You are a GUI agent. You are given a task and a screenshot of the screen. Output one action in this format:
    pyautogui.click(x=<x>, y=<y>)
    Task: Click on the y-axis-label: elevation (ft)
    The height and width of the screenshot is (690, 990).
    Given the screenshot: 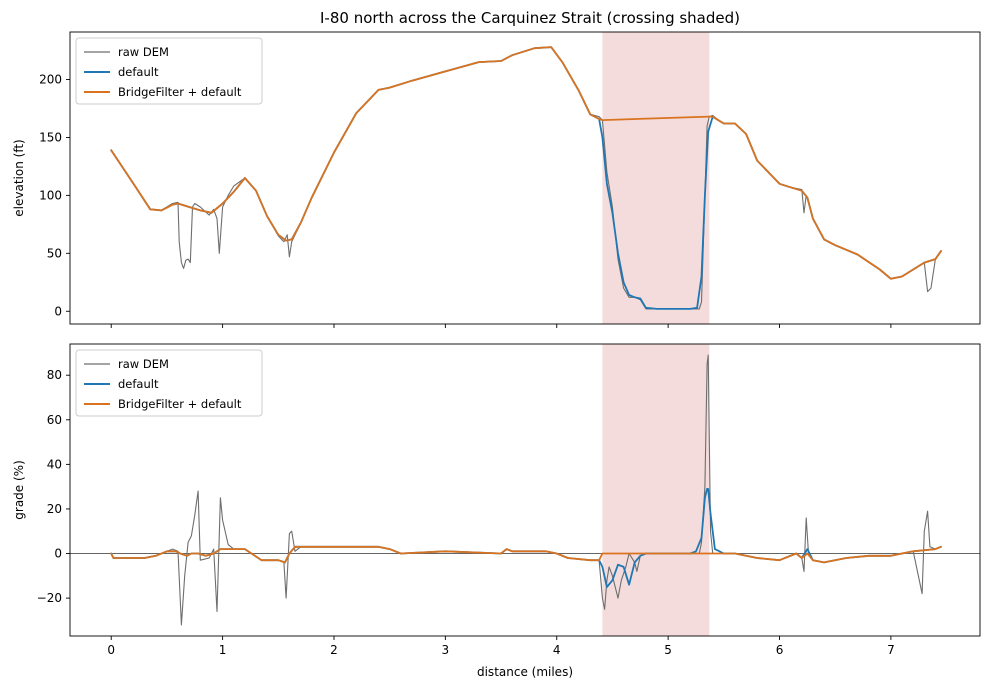 What is the action you would take?
    pyautogui.click(x=19, y=177)
    